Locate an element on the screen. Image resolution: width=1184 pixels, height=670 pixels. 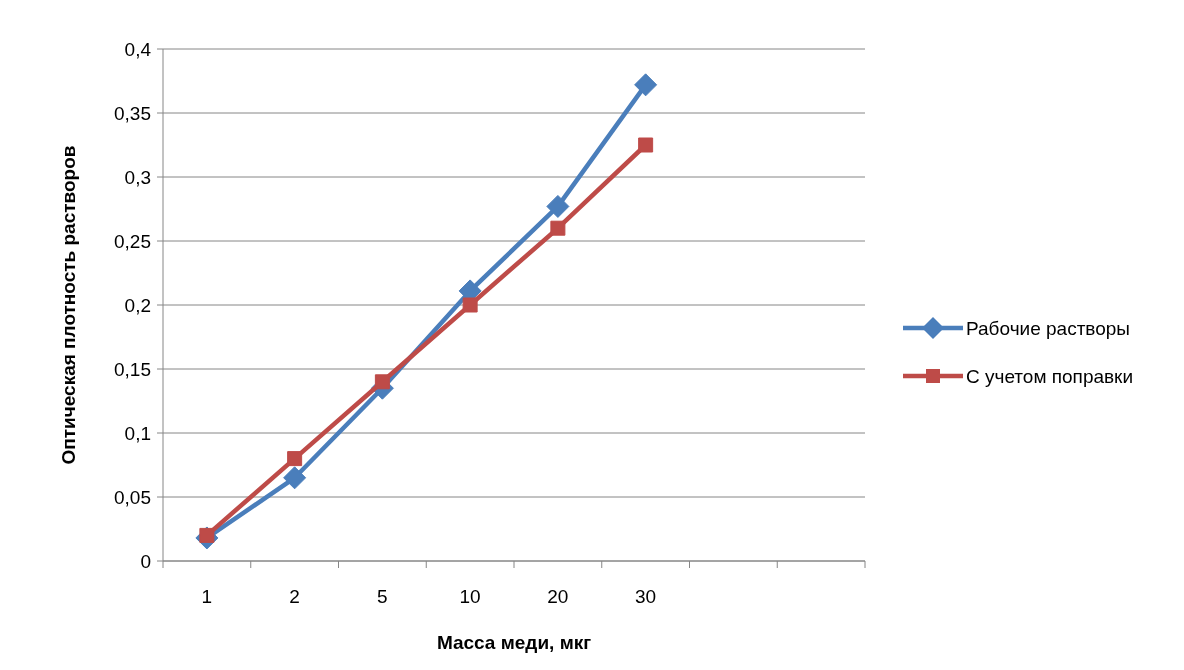
x-tick-label: 30 is located at coordinates (646, 596).